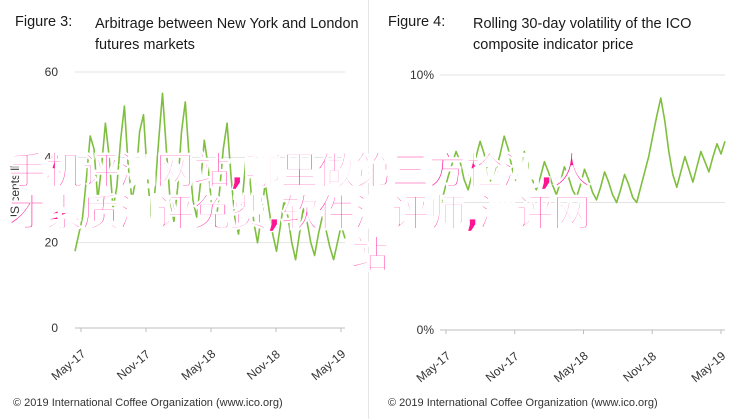 This screenshot has width=739, height=419. Describe the element at coordinates (417, 22) in the screenshot. I see `figure-label: Figure 4:` at that location.